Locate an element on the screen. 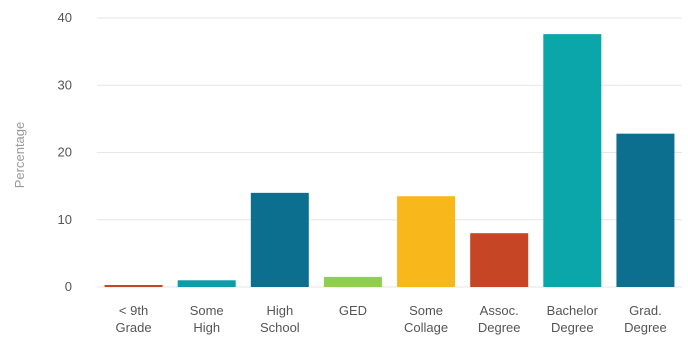 This screenshot has height=339, width=688. x-tick-label-line: GED is located at coordinates (353, 310).